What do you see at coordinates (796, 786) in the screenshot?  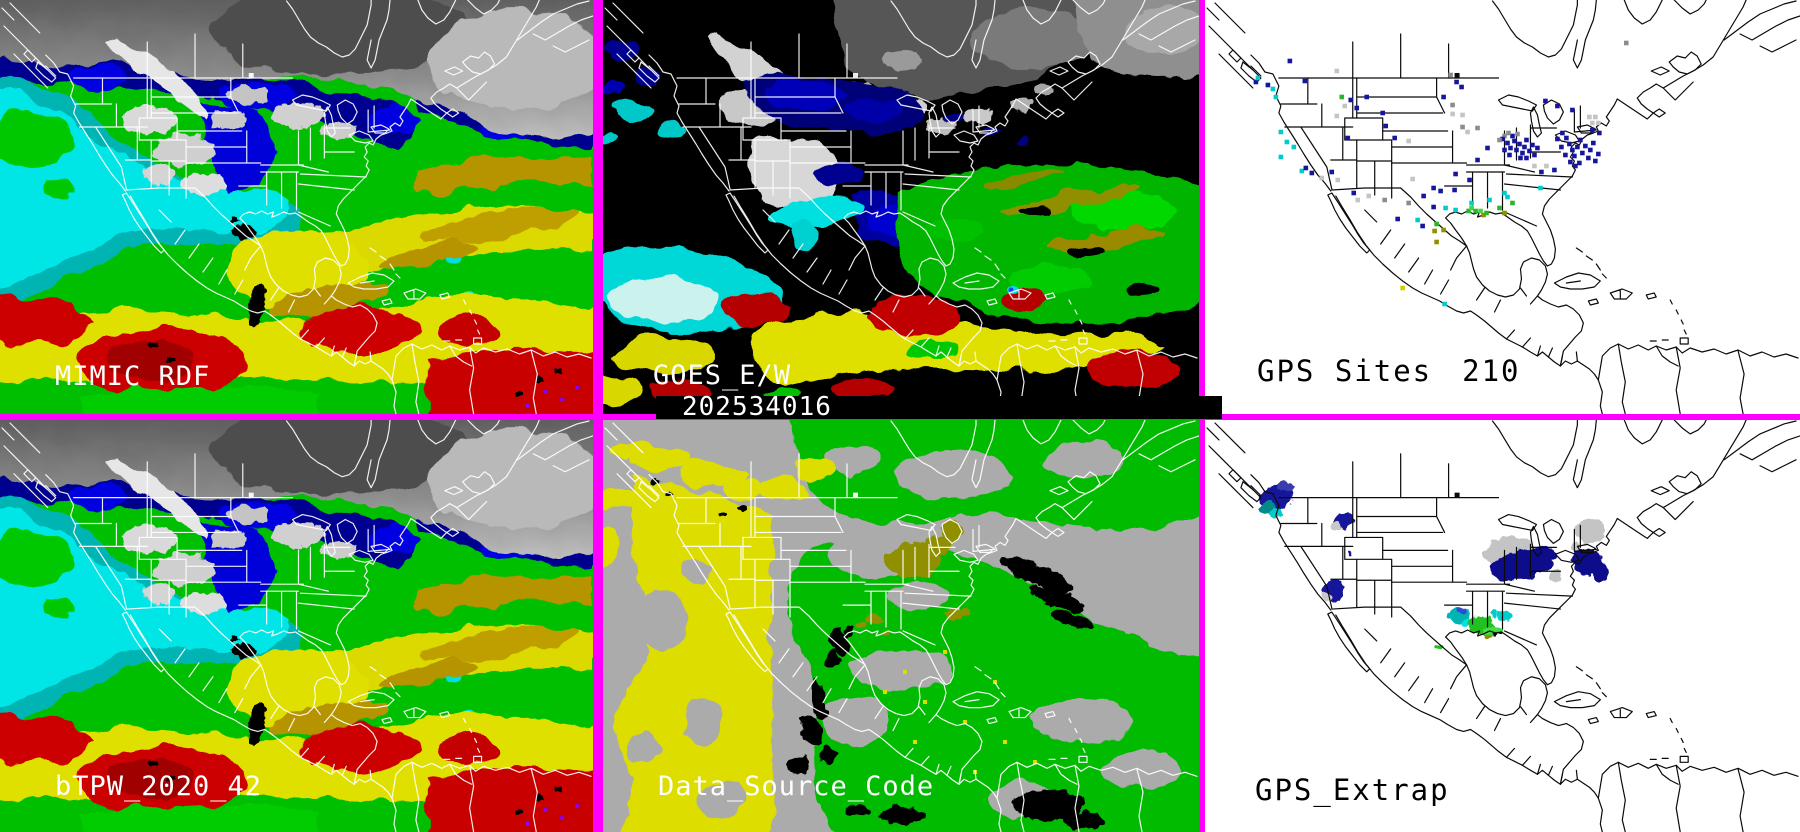 I see `data-source-code-label: Data_Source_Code` at bounding box center [796, 786].